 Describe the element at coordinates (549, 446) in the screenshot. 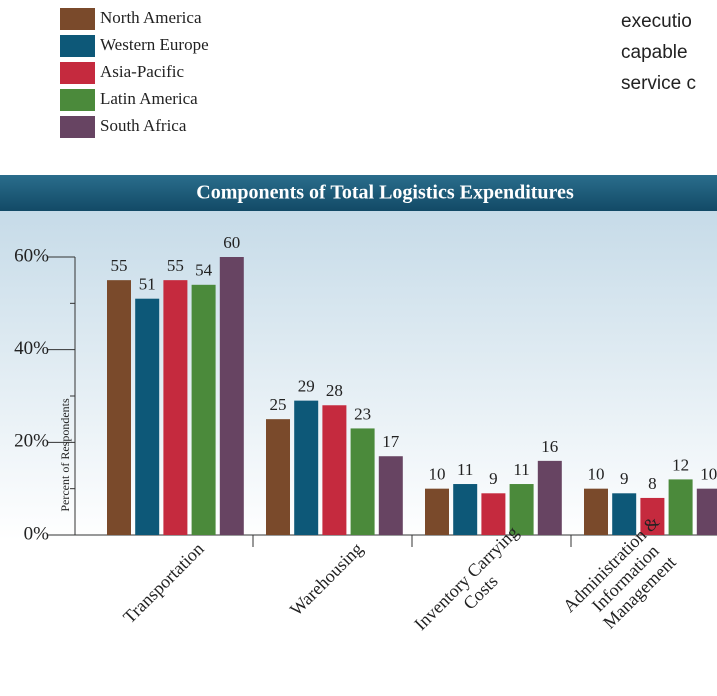

I see `value-label: 16` at that location.